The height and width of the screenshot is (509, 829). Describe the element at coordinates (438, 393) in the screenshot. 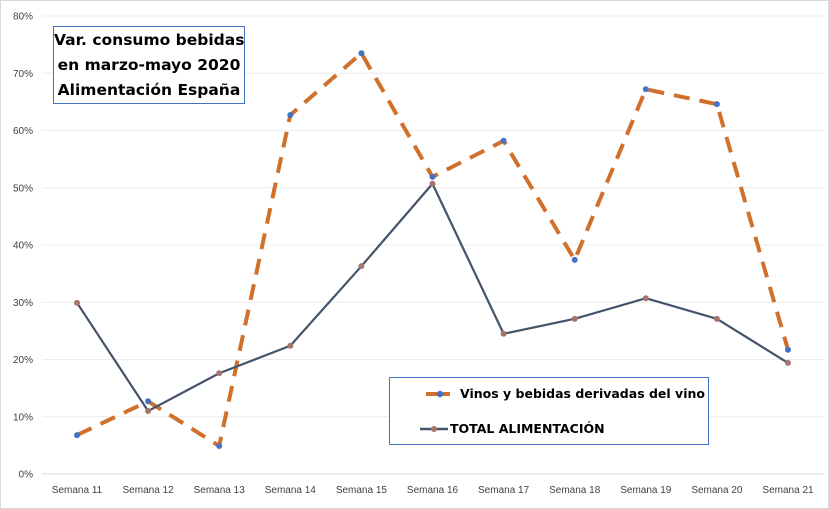

I see `legend-symbol-vinos` at that location.